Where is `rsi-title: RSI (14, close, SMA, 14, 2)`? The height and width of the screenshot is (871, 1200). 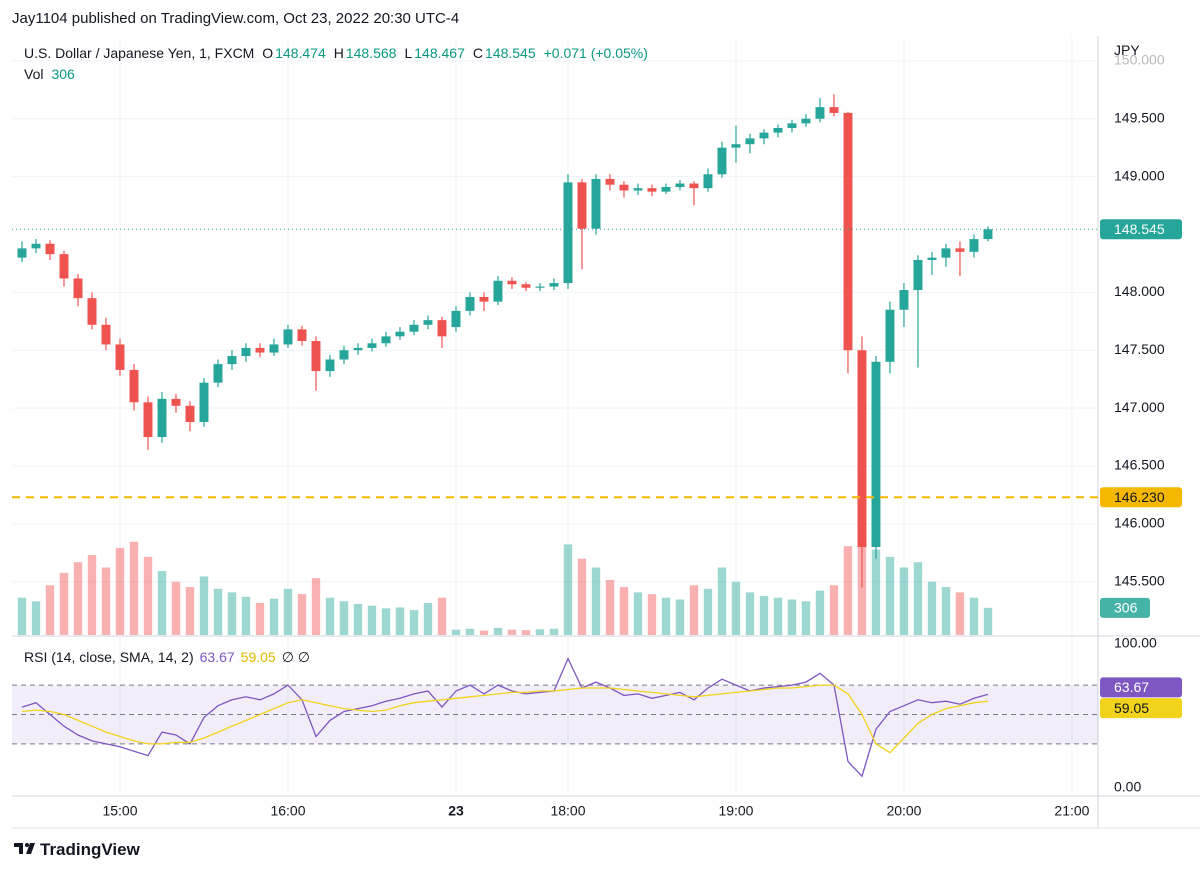 rsi-title: RSI (14, close, SMA, 14, 2) is located at coordinates (109, 657).